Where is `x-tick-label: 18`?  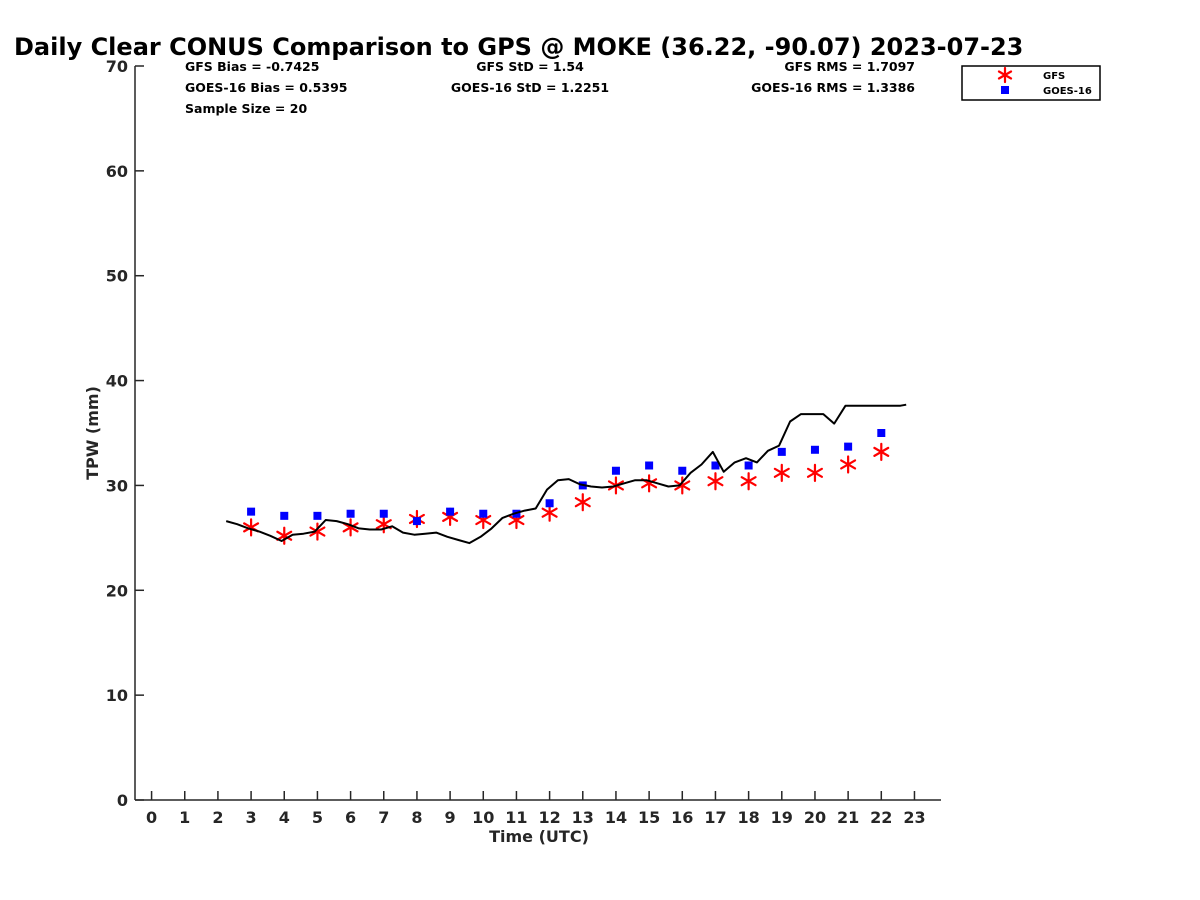
x-tick-label: 18 is located at coordinates (748, 817).